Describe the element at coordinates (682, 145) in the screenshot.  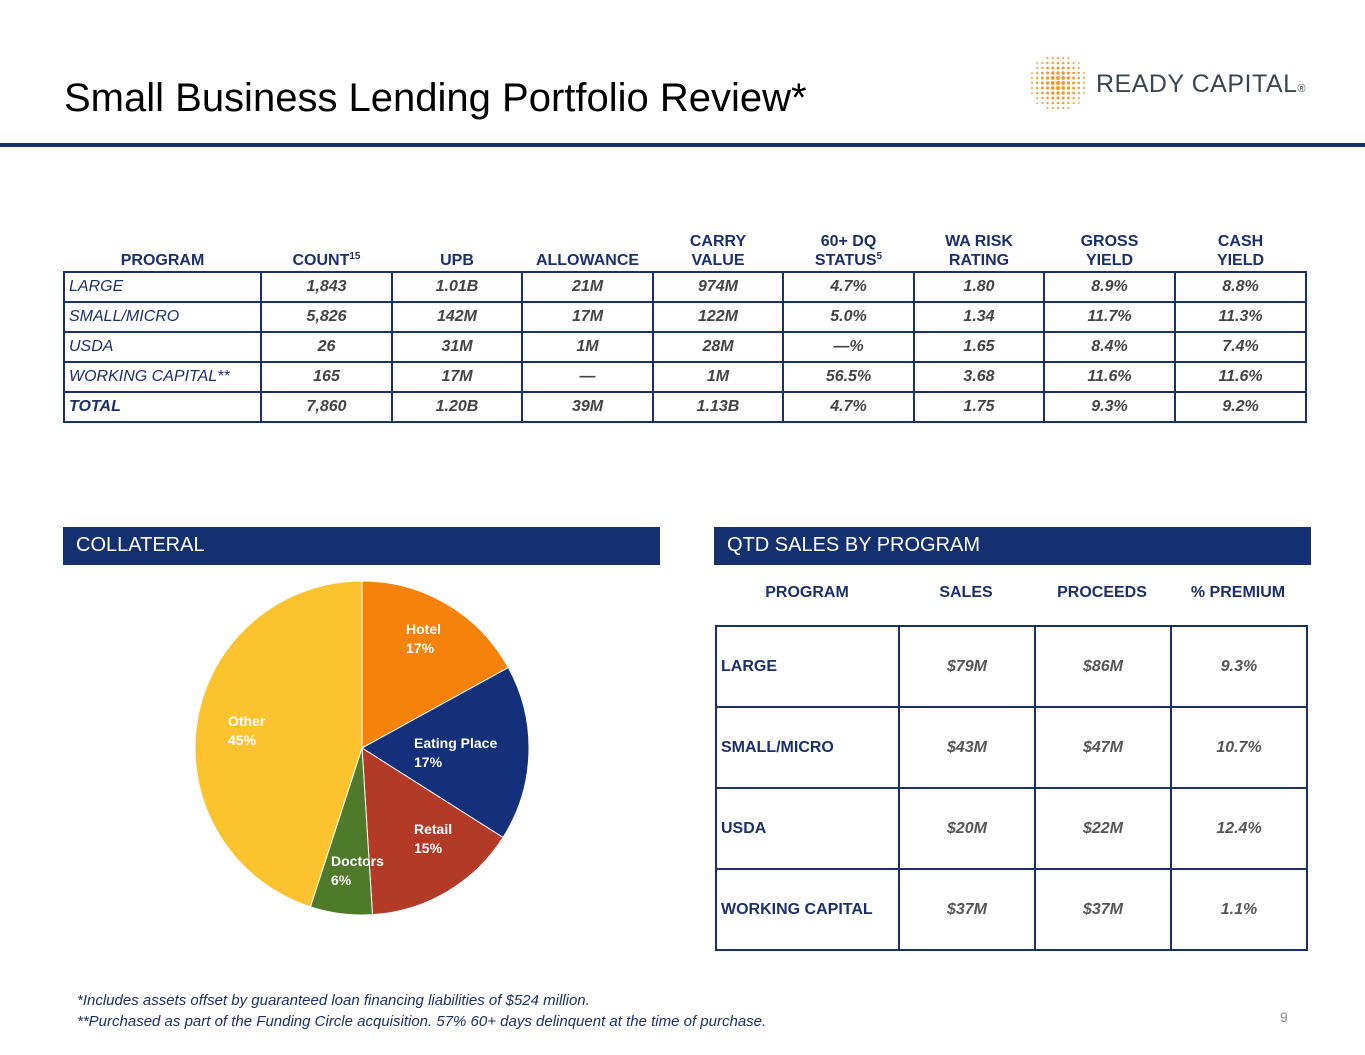
I see `title-divider` at that location.